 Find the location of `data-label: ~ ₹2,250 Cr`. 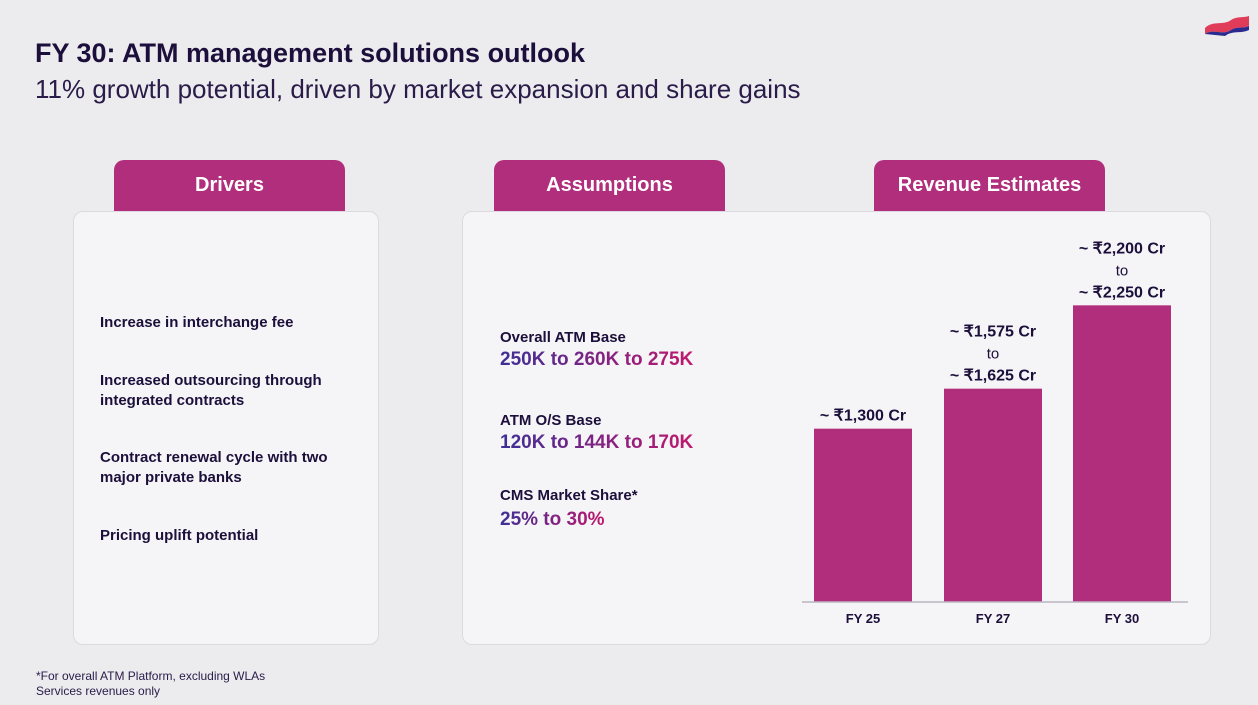

data-label: ~ ₹2,250 Cr is located at coordinates (1122, 292).